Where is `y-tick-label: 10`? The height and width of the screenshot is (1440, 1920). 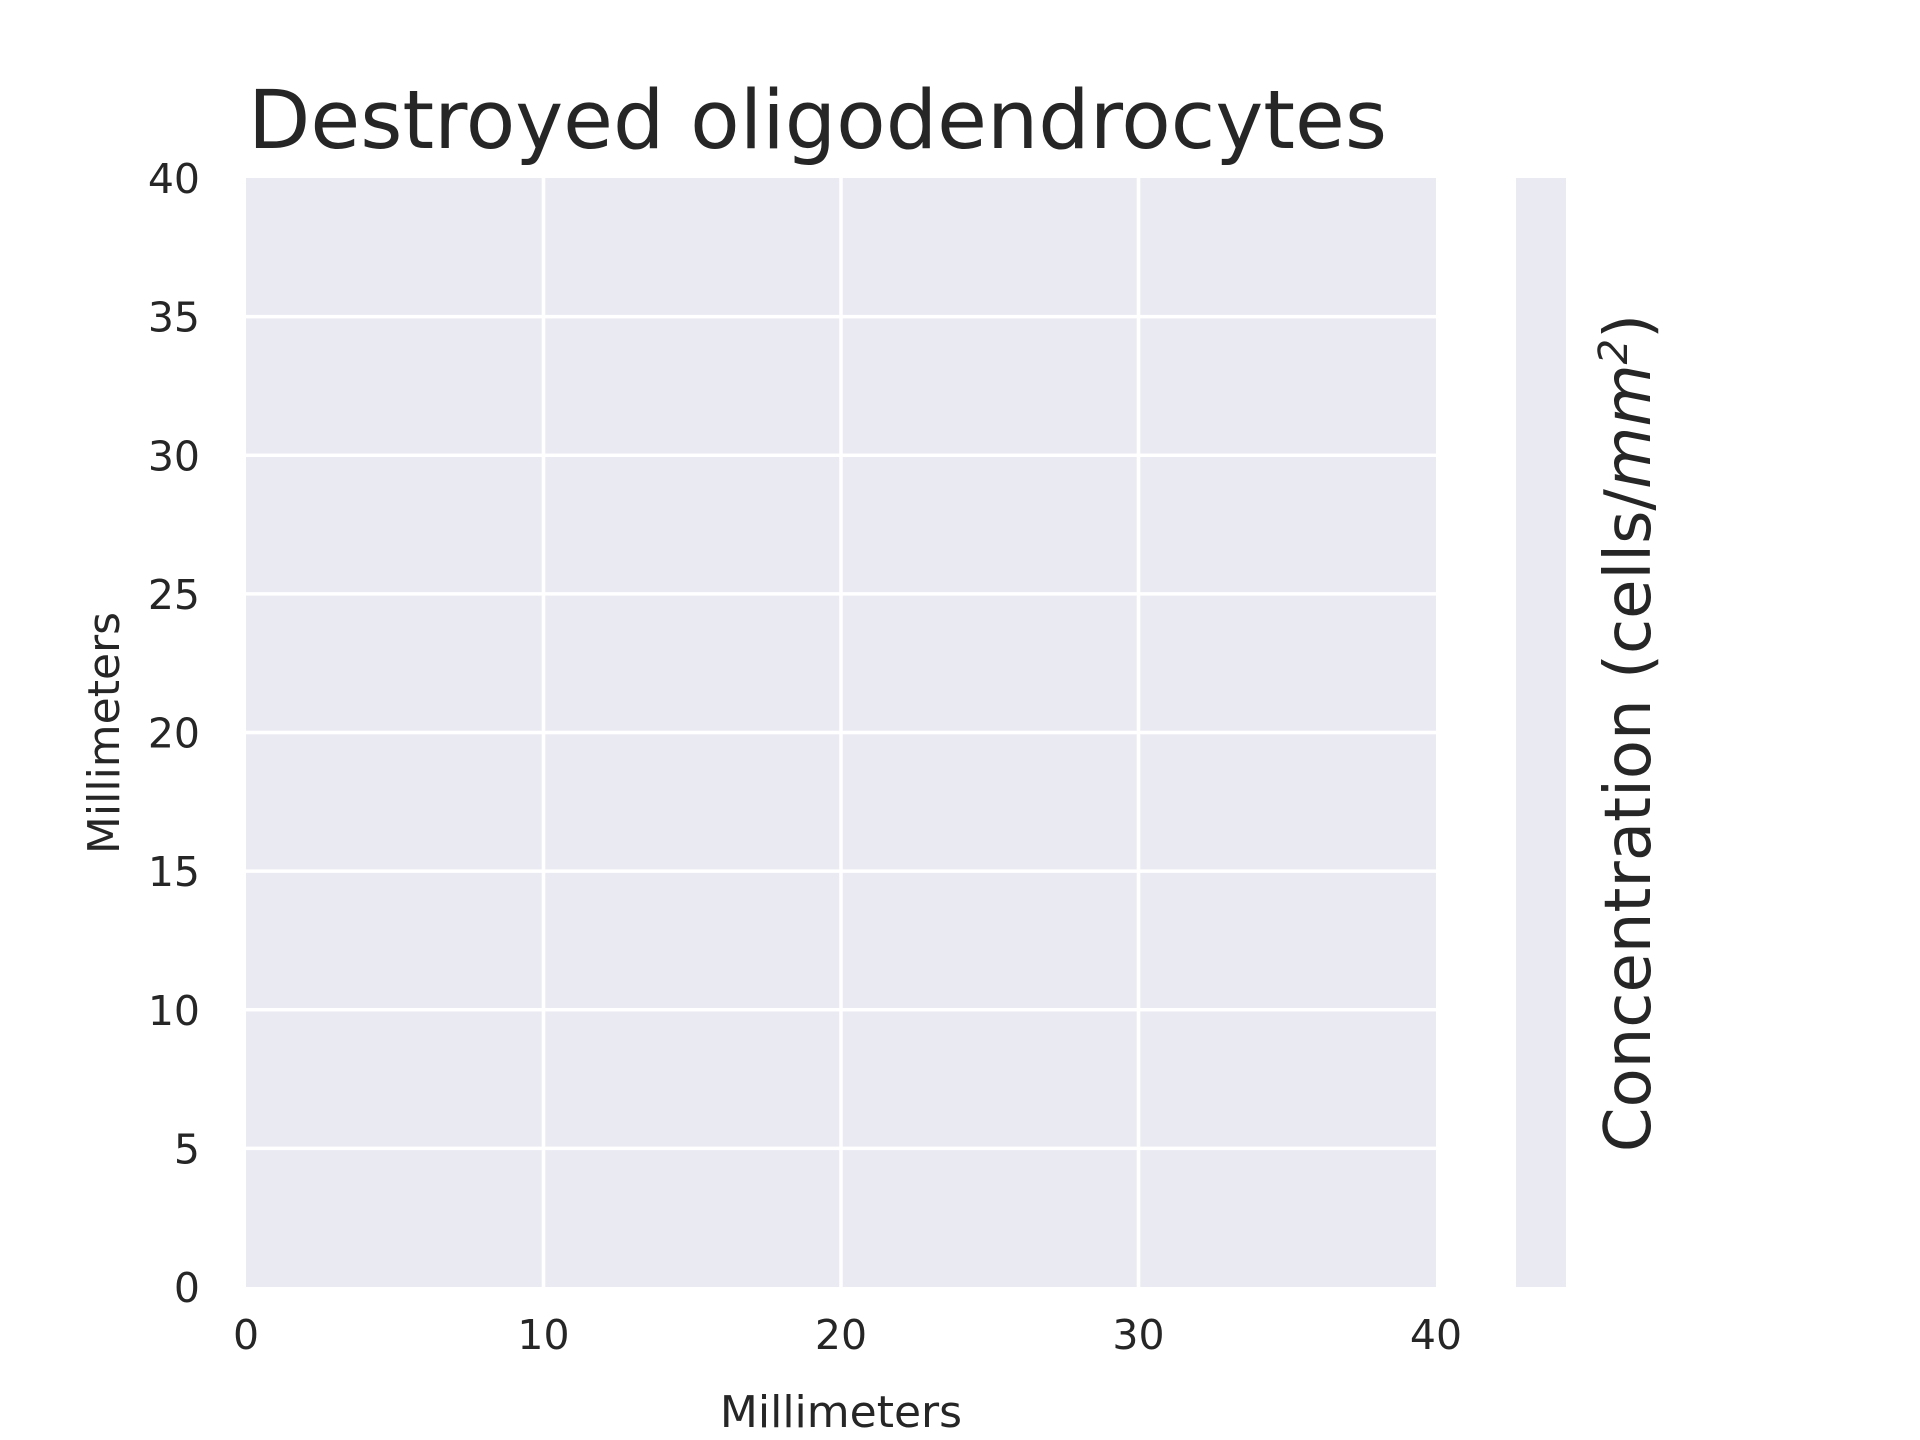 y-tick-label: 10 is located at coordinates (174, 1011).